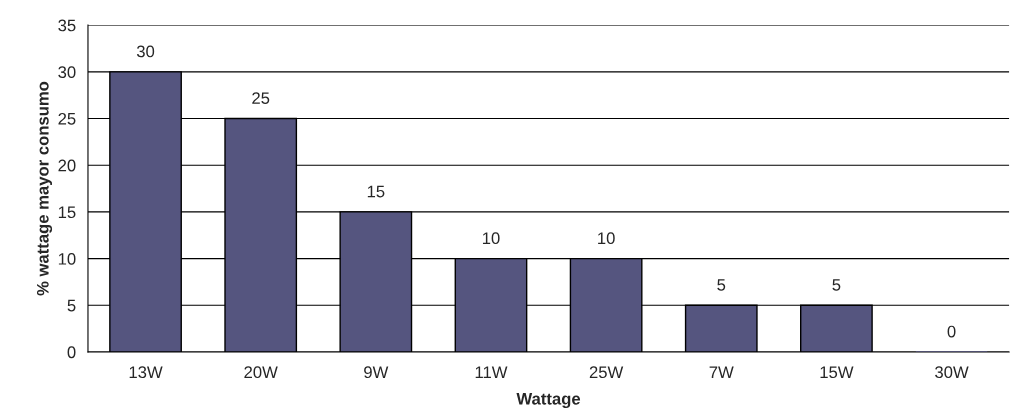  What do you see at coordinates (67, 25) in the screenshot?
I see `y-tick-label: 35` at bounding box center [67, 25].